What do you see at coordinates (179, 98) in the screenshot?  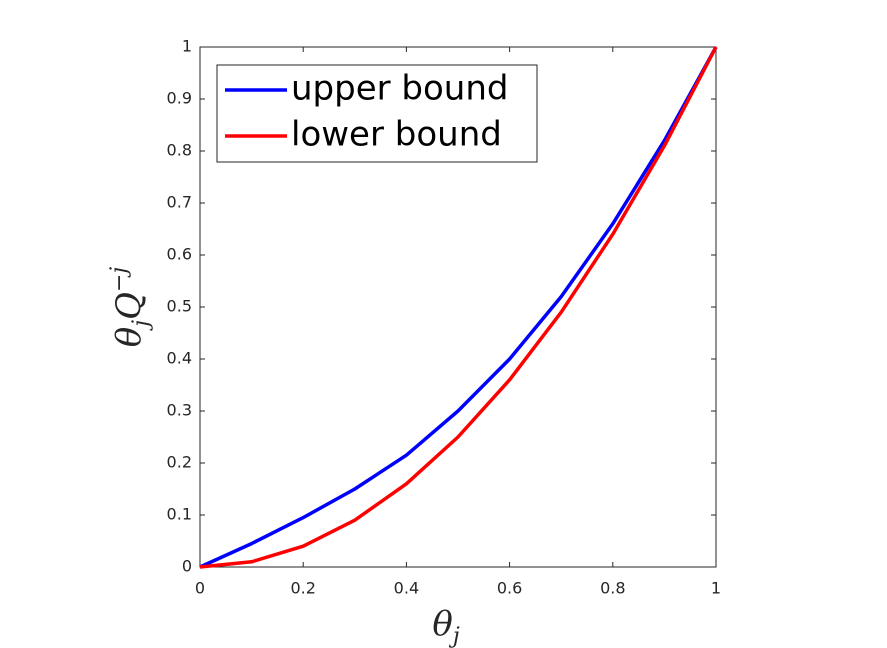 I see `y-tick-label: 0.9` at bounding box center [179, 98].